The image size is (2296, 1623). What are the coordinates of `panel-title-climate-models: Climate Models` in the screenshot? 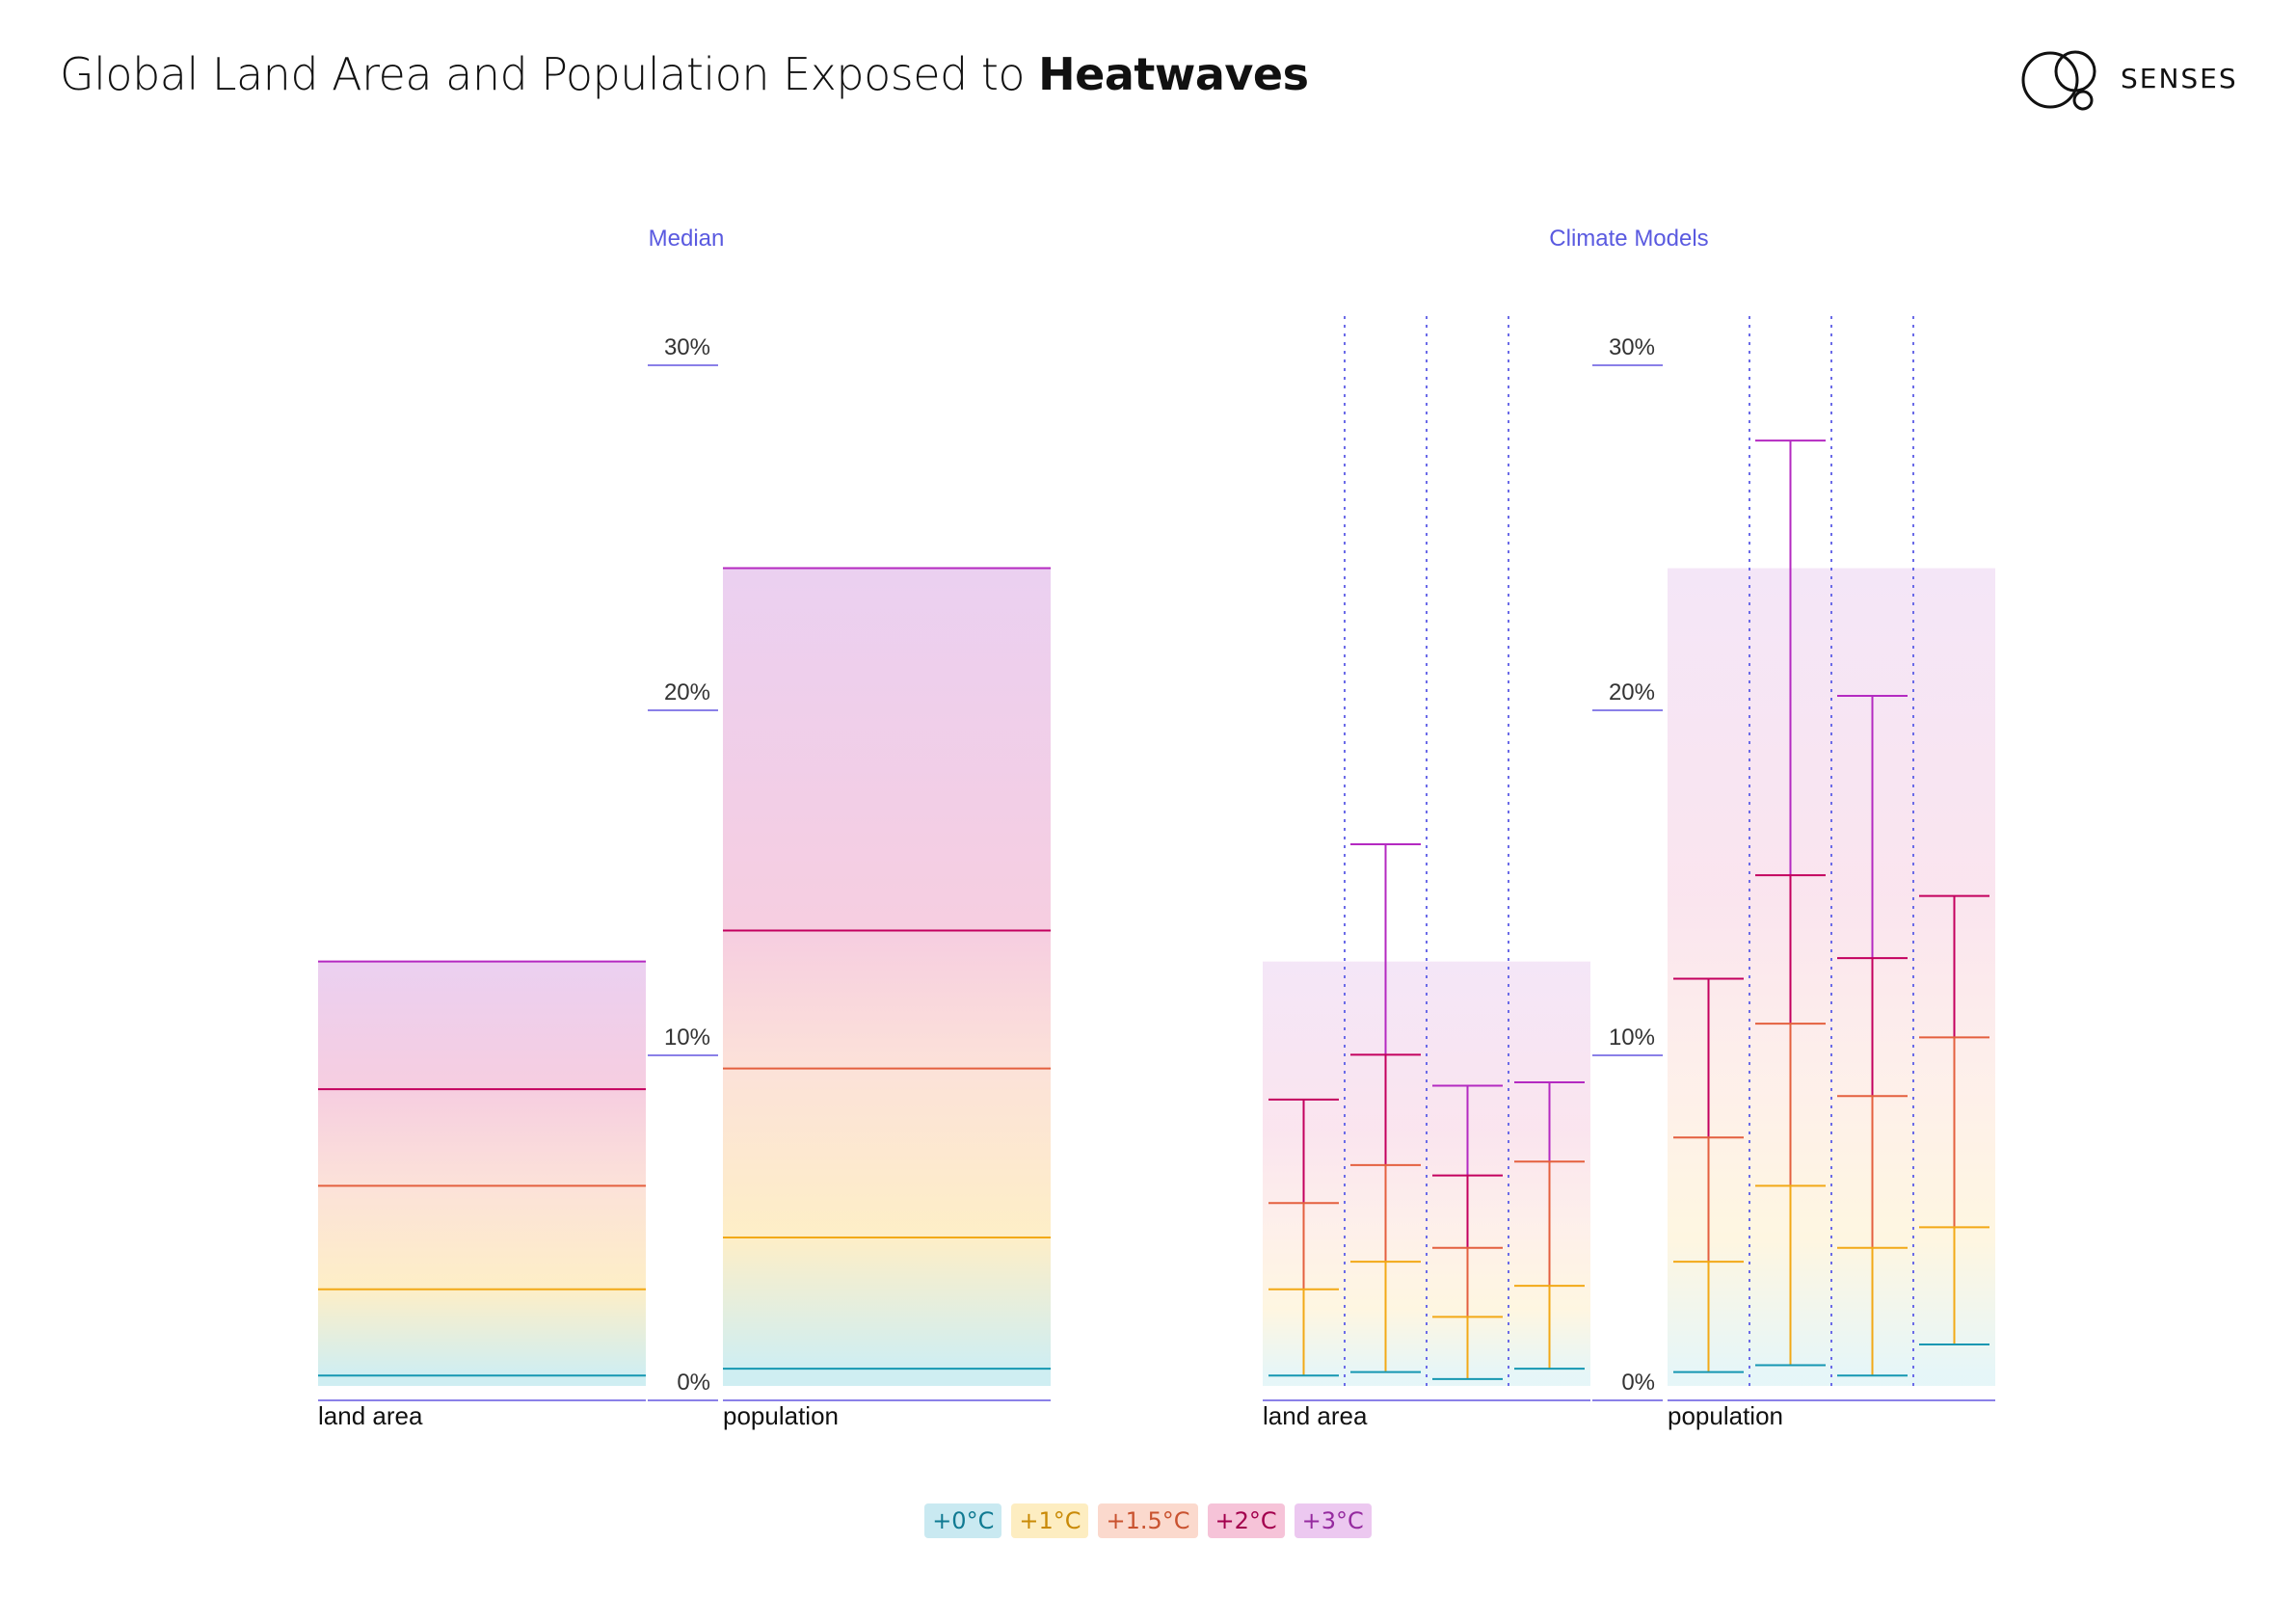 It's located at (1628, 239).